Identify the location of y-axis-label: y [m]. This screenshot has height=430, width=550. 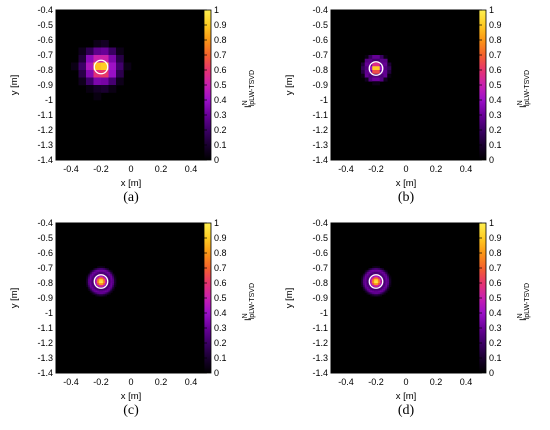
(289, 85).